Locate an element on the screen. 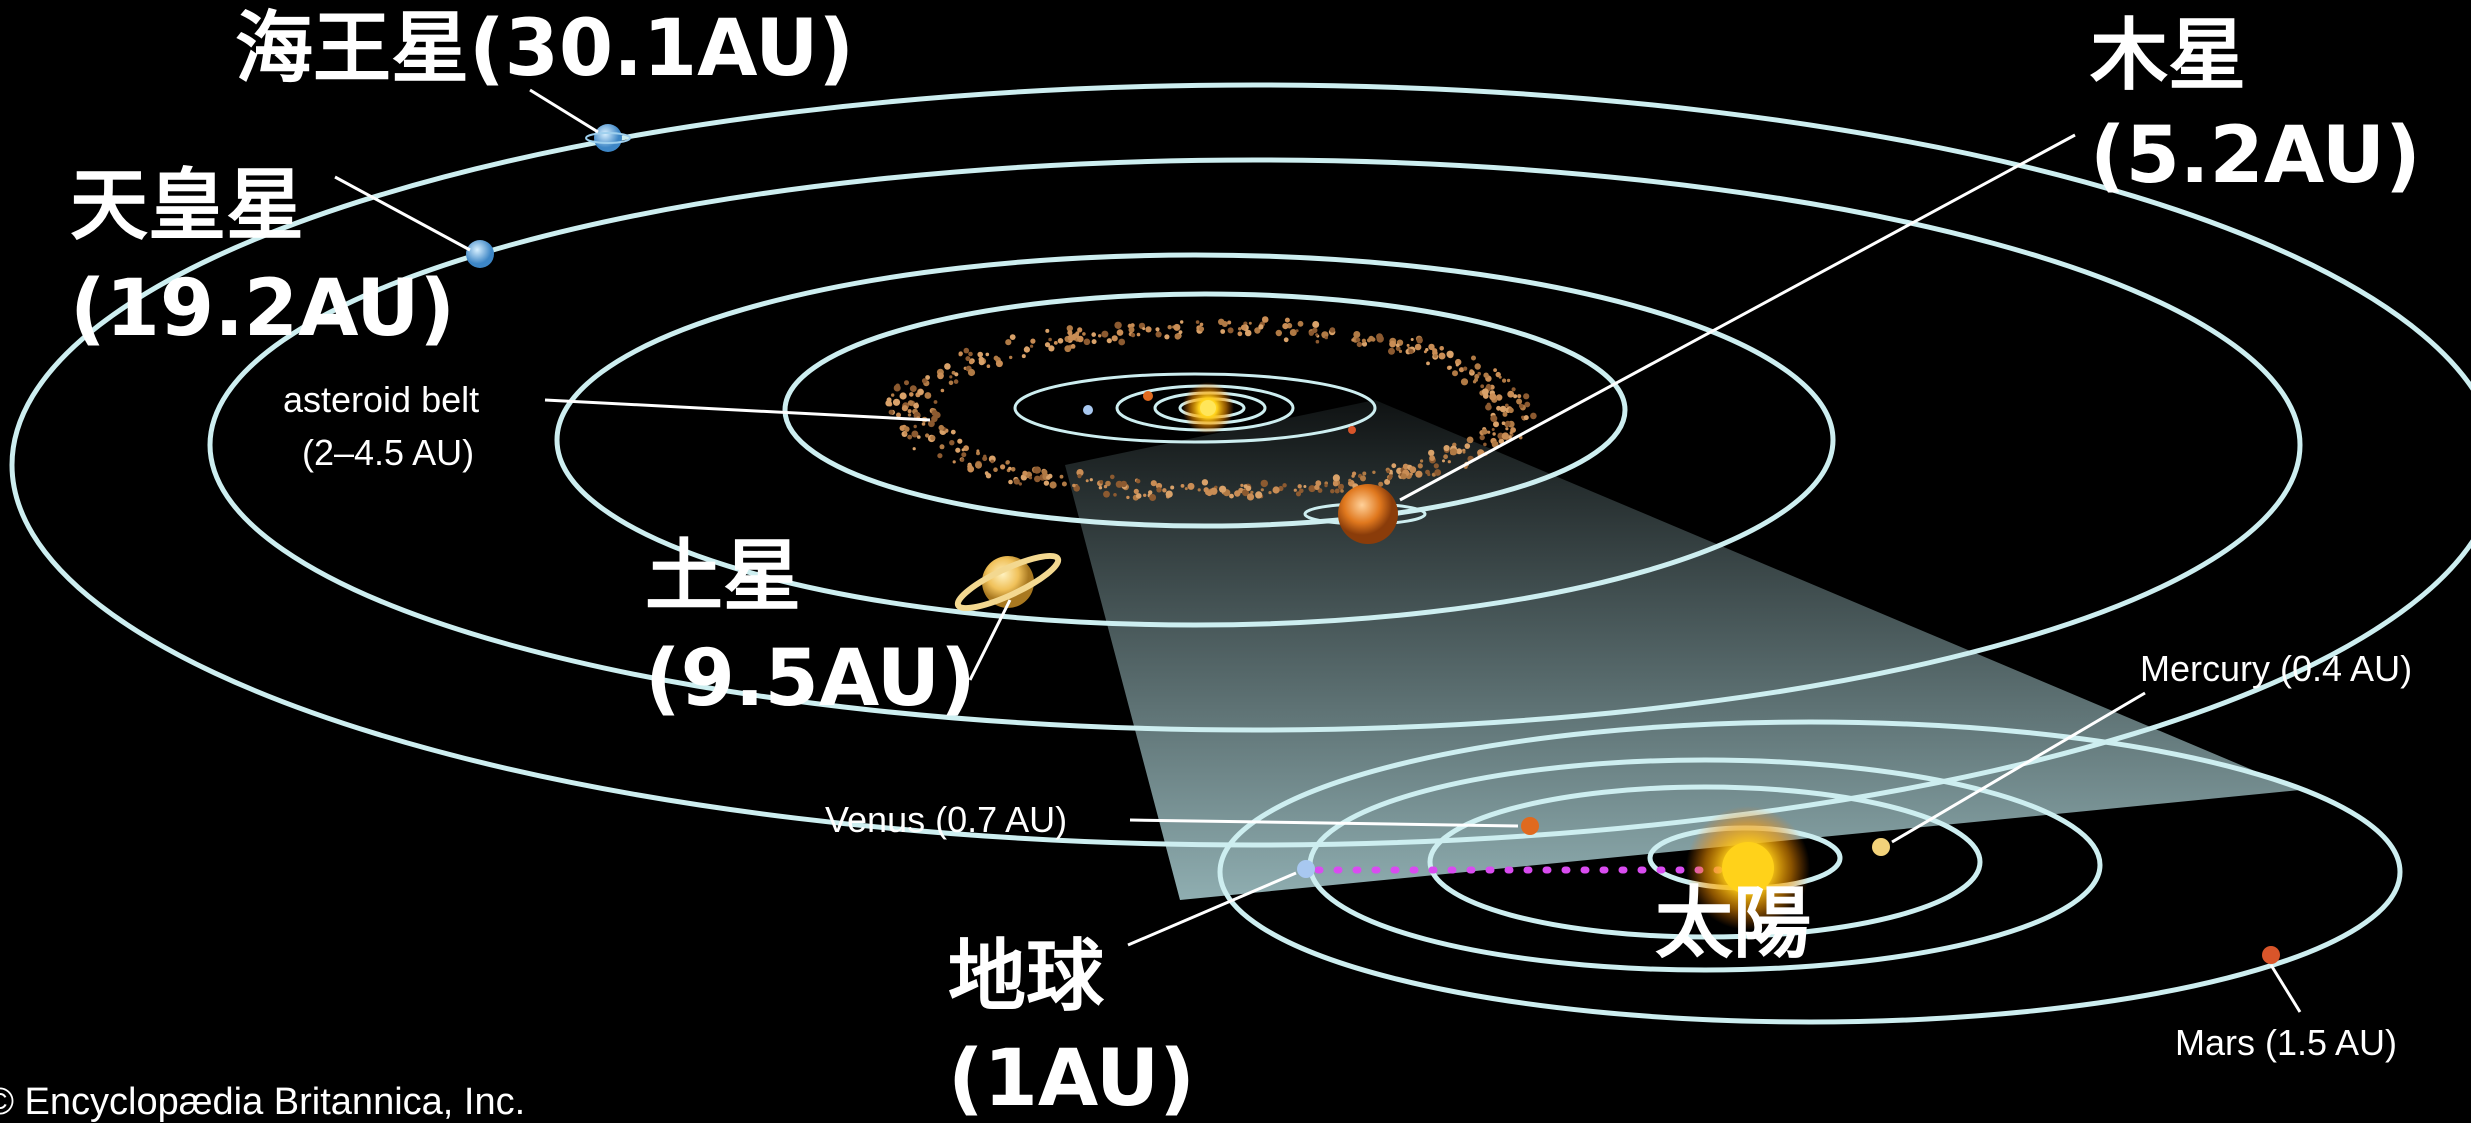 The height and width of the screenshot is (1123, 2471). earth-planet is located at coordinates (1306, 869).